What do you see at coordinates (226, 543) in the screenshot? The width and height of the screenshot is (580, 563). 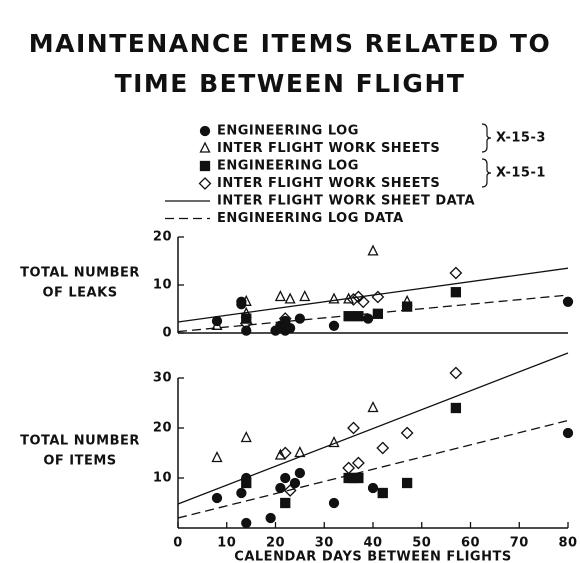 I see `x-tick-label: 10` at bounding box center [226, 543].